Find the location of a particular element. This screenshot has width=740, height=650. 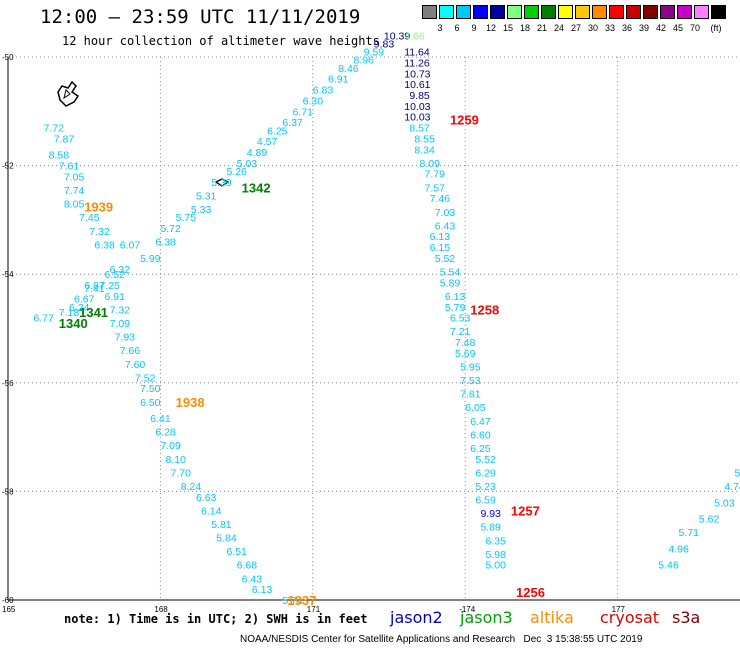

wave-height-value: 6.13 is located at coordinates (455, 297).